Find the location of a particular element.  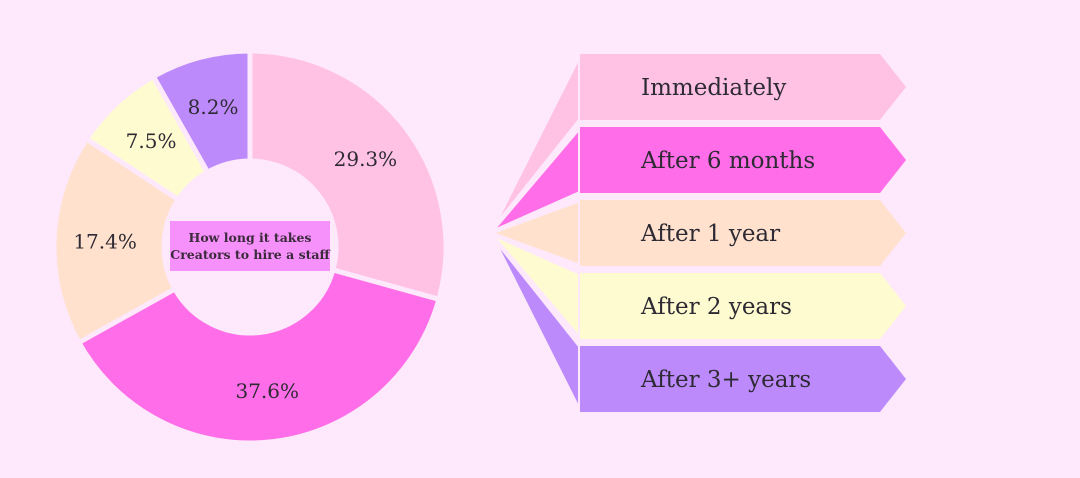

center-label-line-2: Creators to hire a staff is located at coordinates (250, 254).